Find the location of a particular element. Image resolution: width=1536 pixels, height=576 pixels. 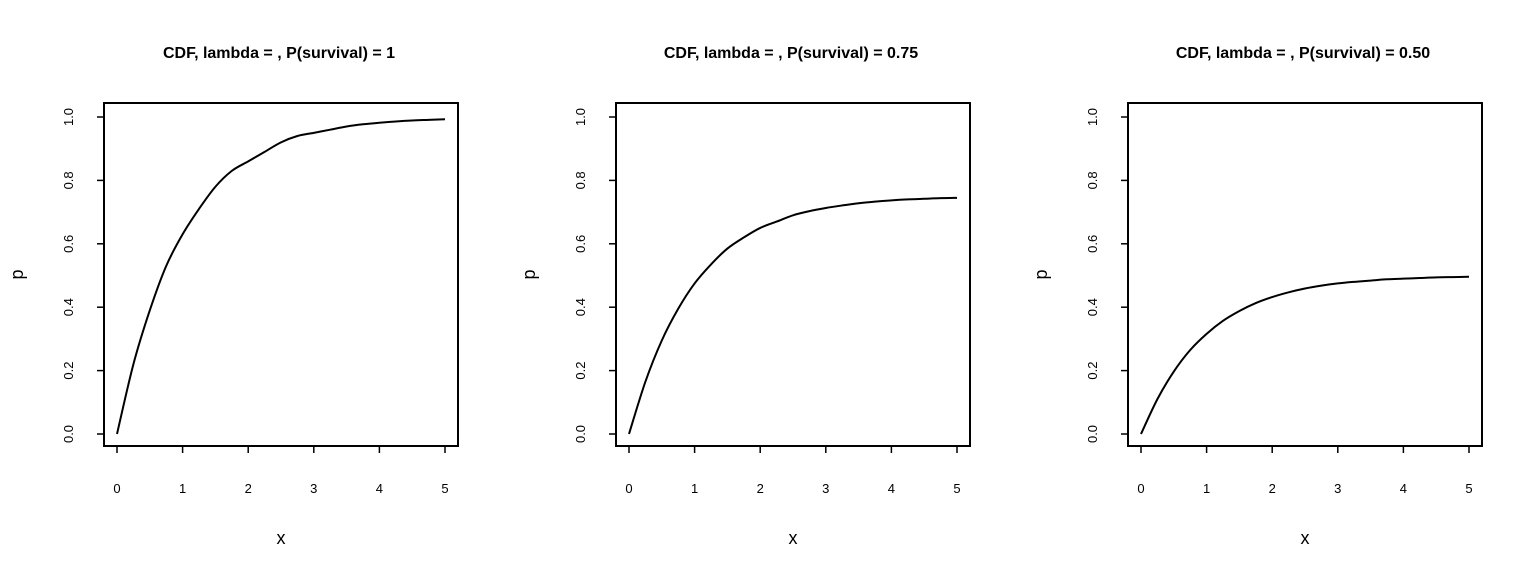

chart-title: CDF, lambda = , P(survival) = 0.75 is located at coordinates (791, 53).